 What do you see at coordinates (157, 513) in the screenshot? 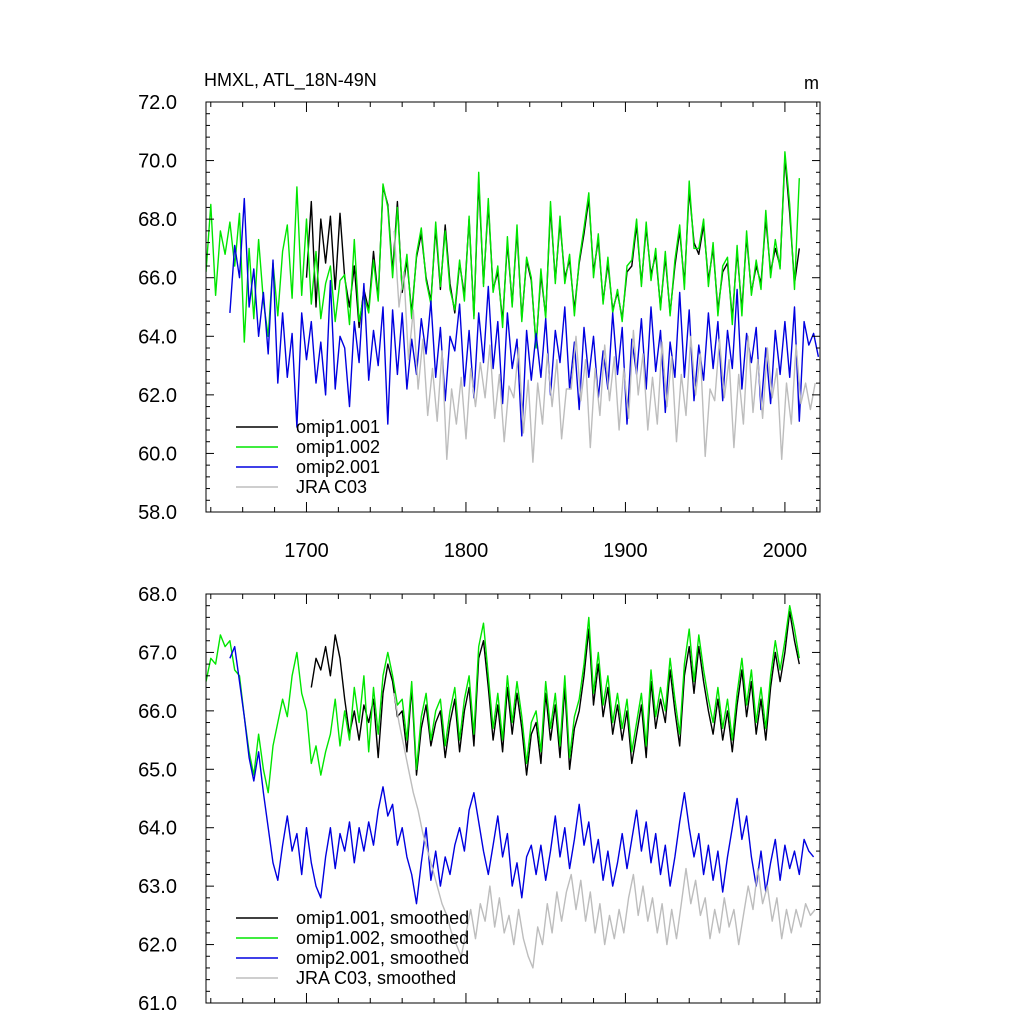
I see `y-tick-label: 58.0` at bounding box center [157, 513].